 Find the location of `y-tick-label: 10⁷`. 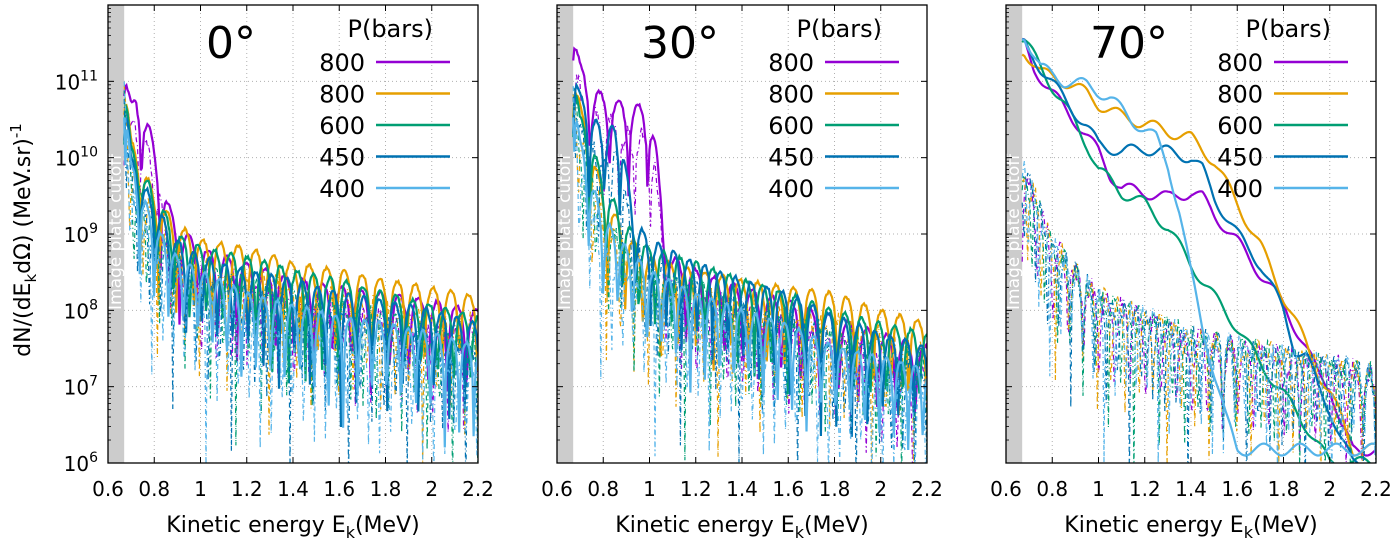

y-tick-label: 10⁷ is located at coordinates (81, 387).